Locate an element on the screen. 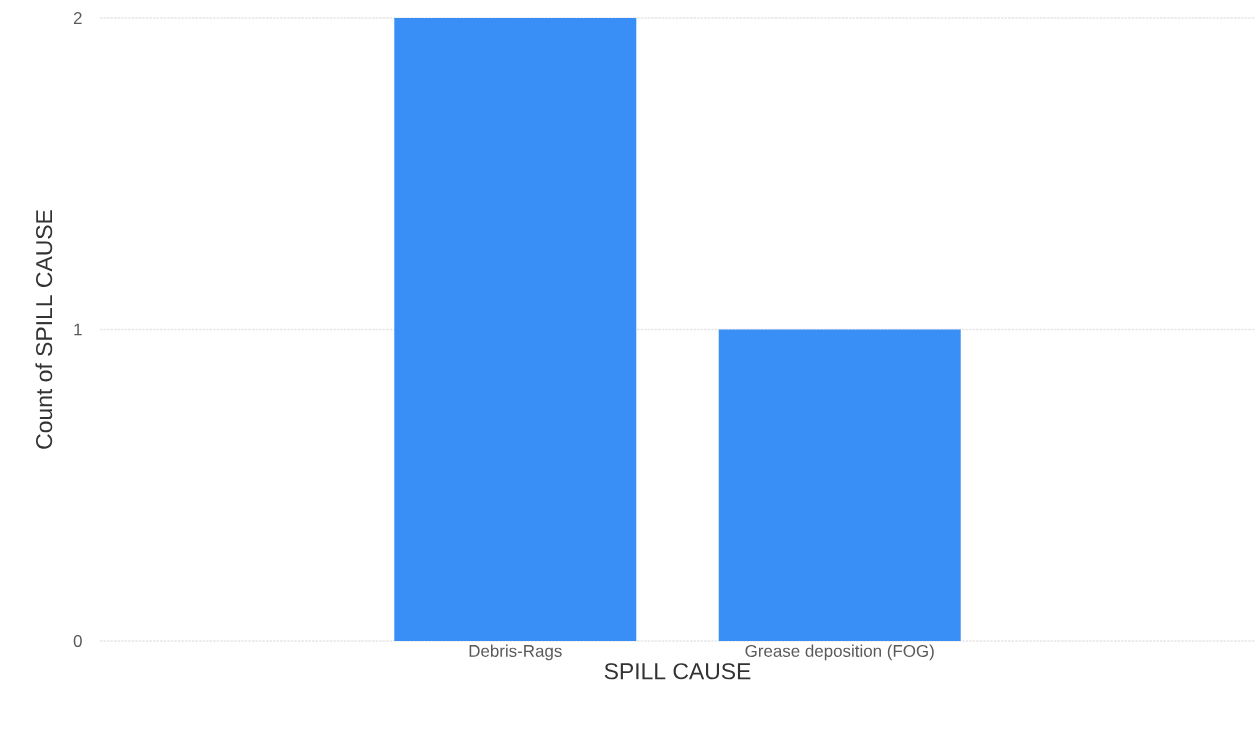  x-tick-label: Grease deposition (FOG) is located at coordinates (839, 652).